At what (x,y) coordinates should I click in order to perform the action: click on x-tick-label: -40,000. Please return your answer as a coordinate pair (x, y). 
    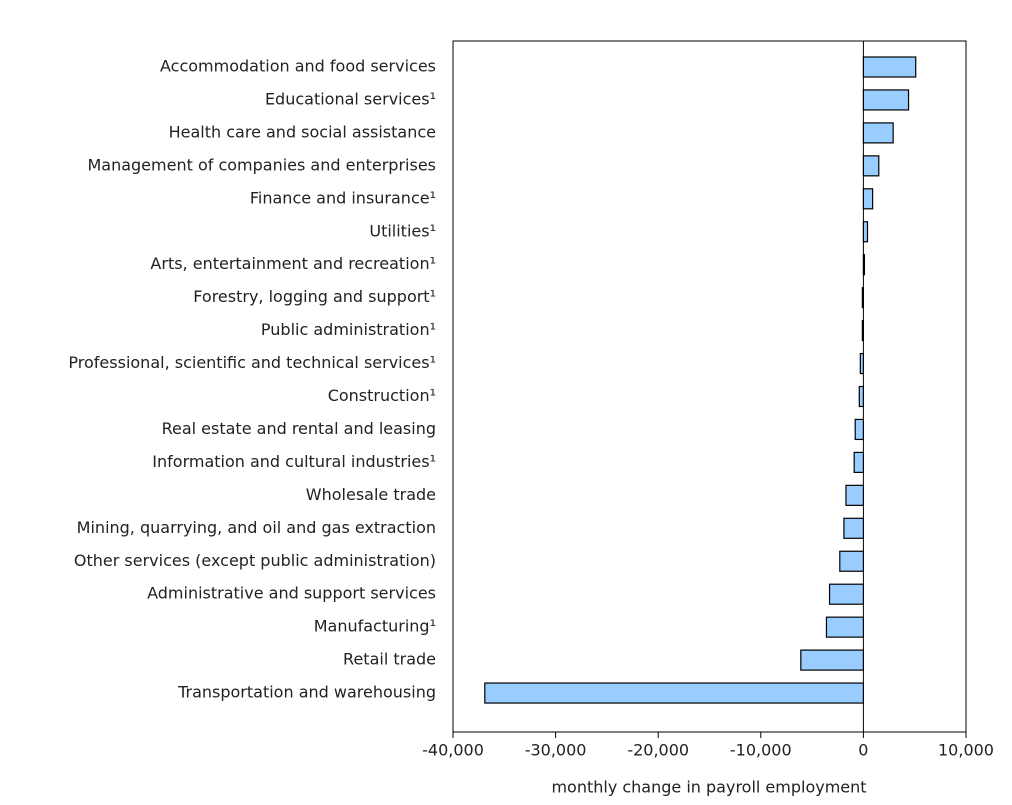
    Looking at the image, I should click on (453, 750).